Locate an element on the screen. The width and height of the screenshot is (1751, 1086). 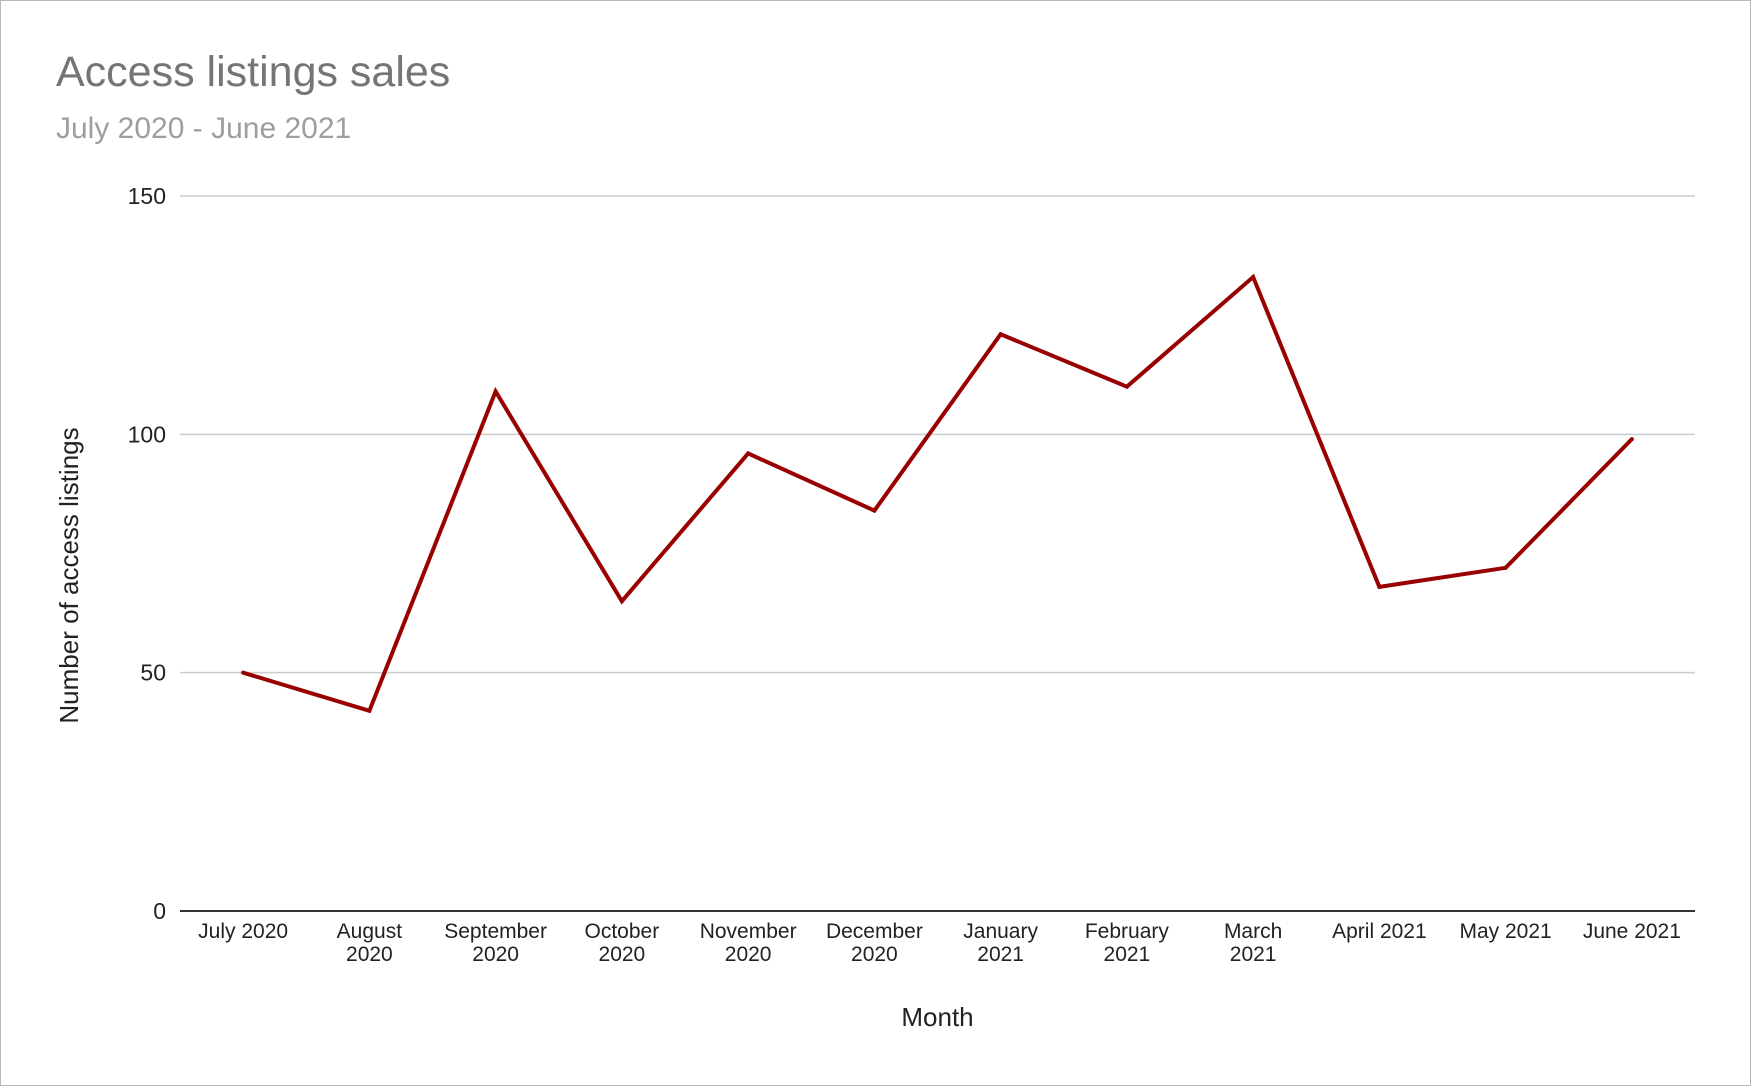
x-tick-label: December 2020 is located at coordinates (874, 943).